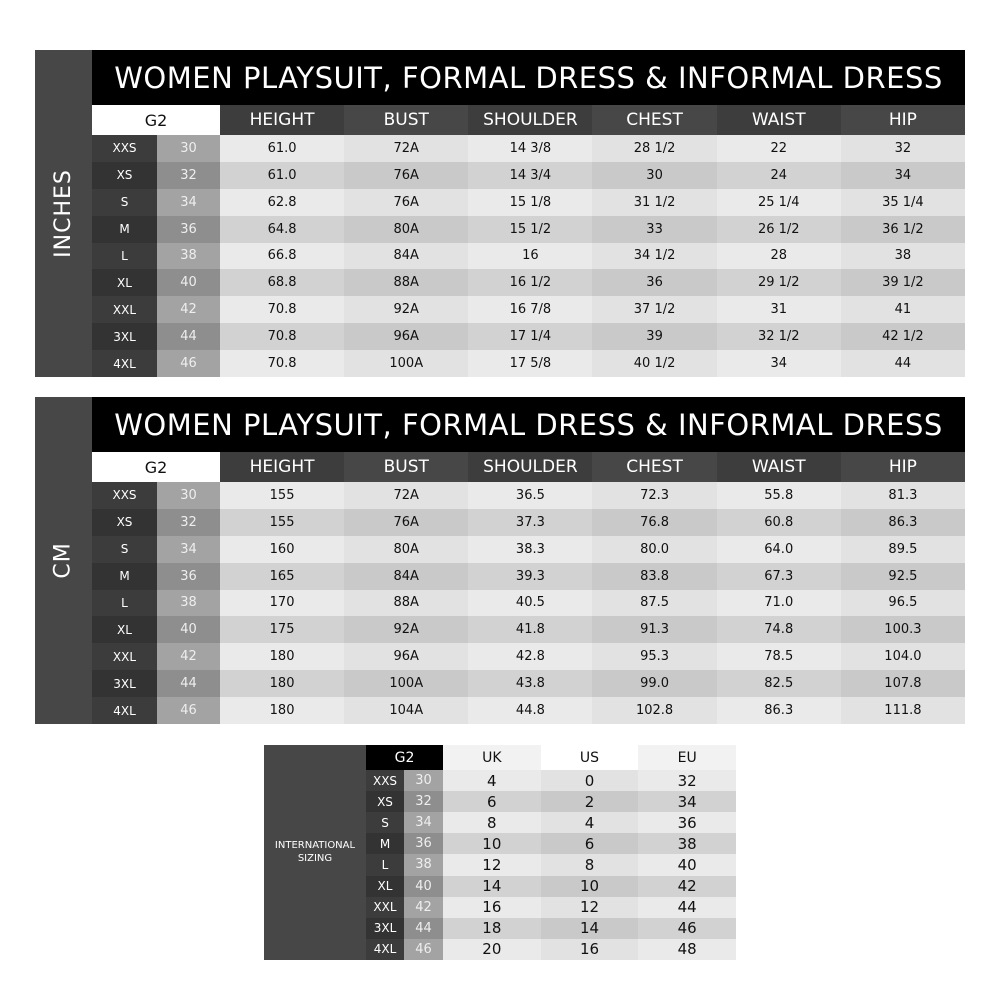  Describe the element at coordinates (530, 522) in the screenshot. I see `table-cell: 37.3` at that location.